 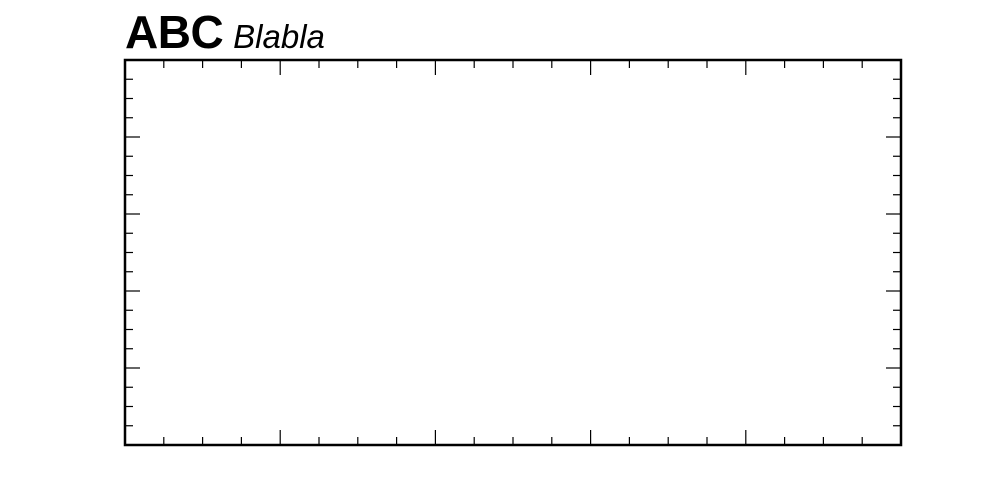 I want to click on chart-title-italic: Blabla, so click(x=279, y=36).